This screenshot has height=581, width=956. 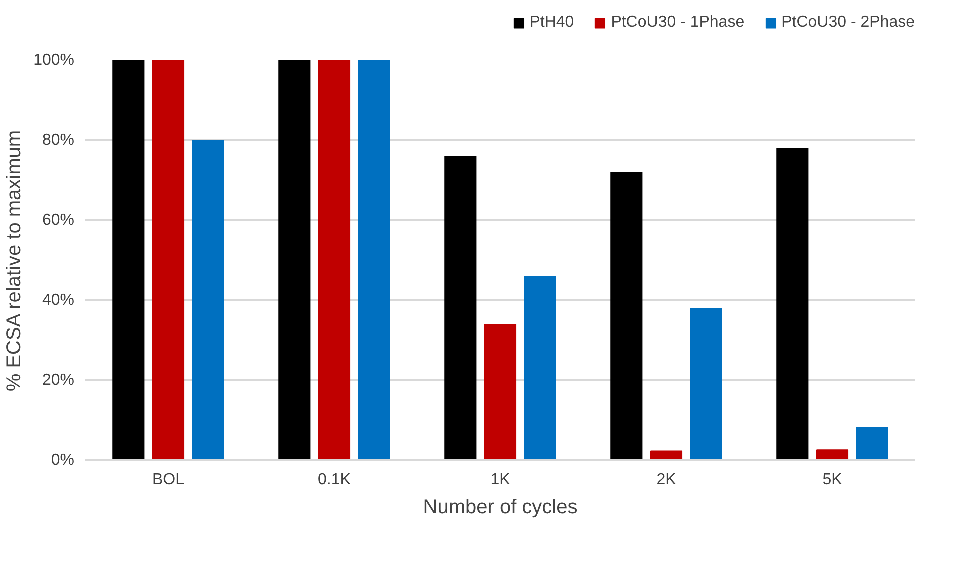 I want to click on y-axis-title: % ECSA relative to maximum, so click(x=15, y=261).